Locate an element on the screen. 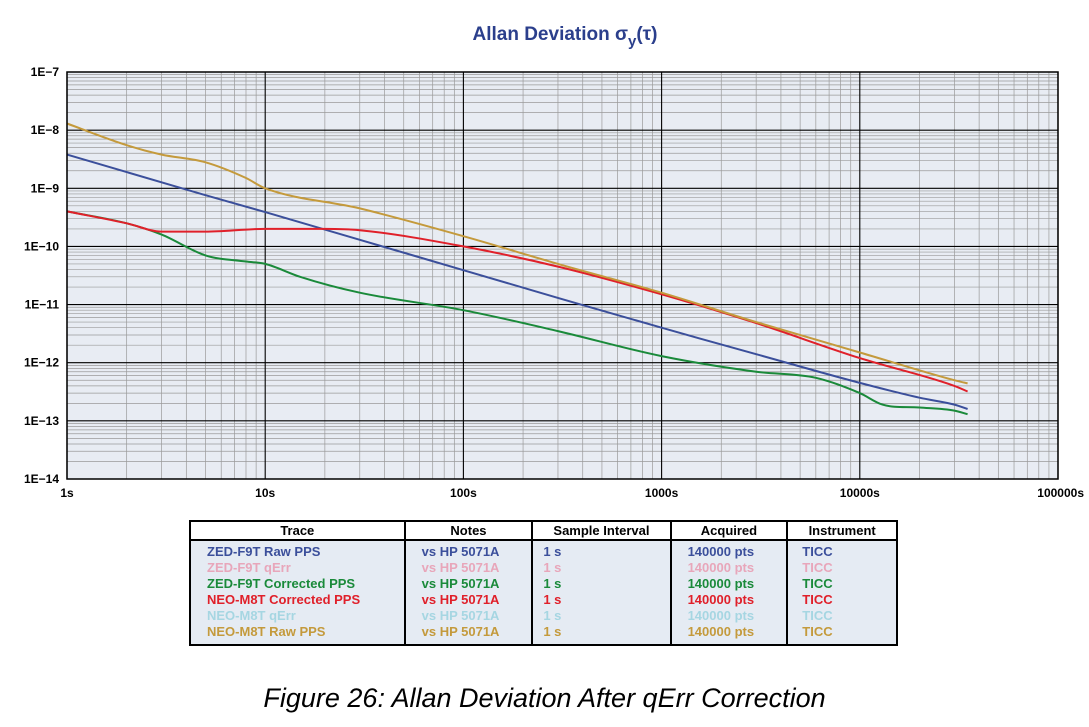 The width and height of the screenshot is (1089, 727). x-tick-label: 100000s is located at coordinates (1060, 493).